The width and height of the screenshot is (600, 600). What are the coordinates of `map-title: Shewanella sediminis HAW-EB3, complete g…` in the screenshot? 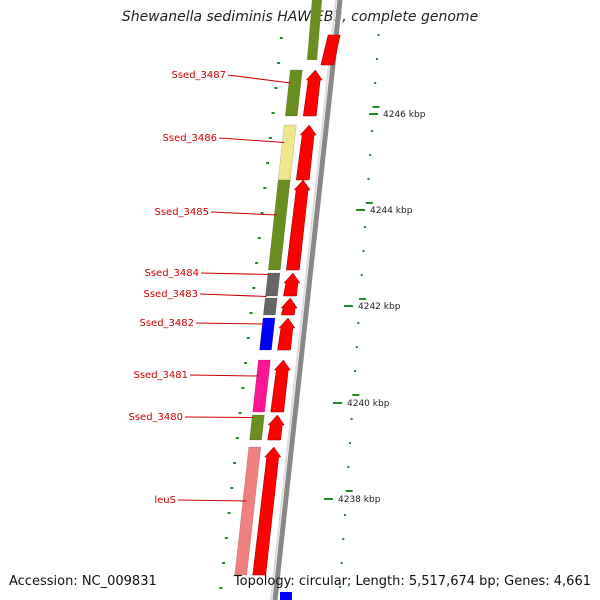 It's located at (300, 17).